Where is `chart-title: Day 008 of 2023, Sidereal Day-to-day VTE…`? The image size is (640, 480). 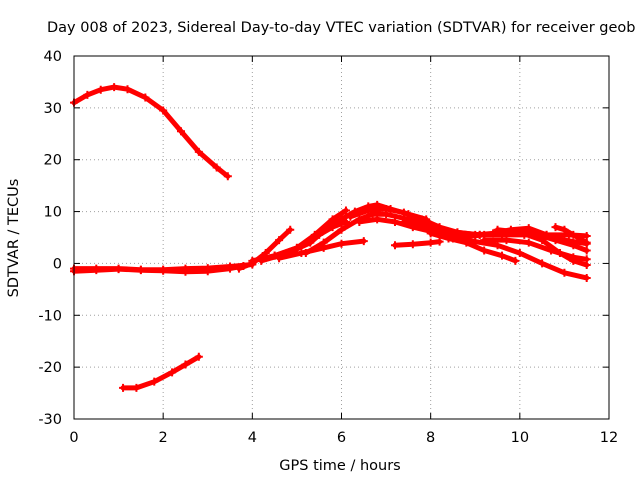
chart-title: Day 008 of 2023, Sidereal Day-to-day VTE… is located at coordinates (341, 28).